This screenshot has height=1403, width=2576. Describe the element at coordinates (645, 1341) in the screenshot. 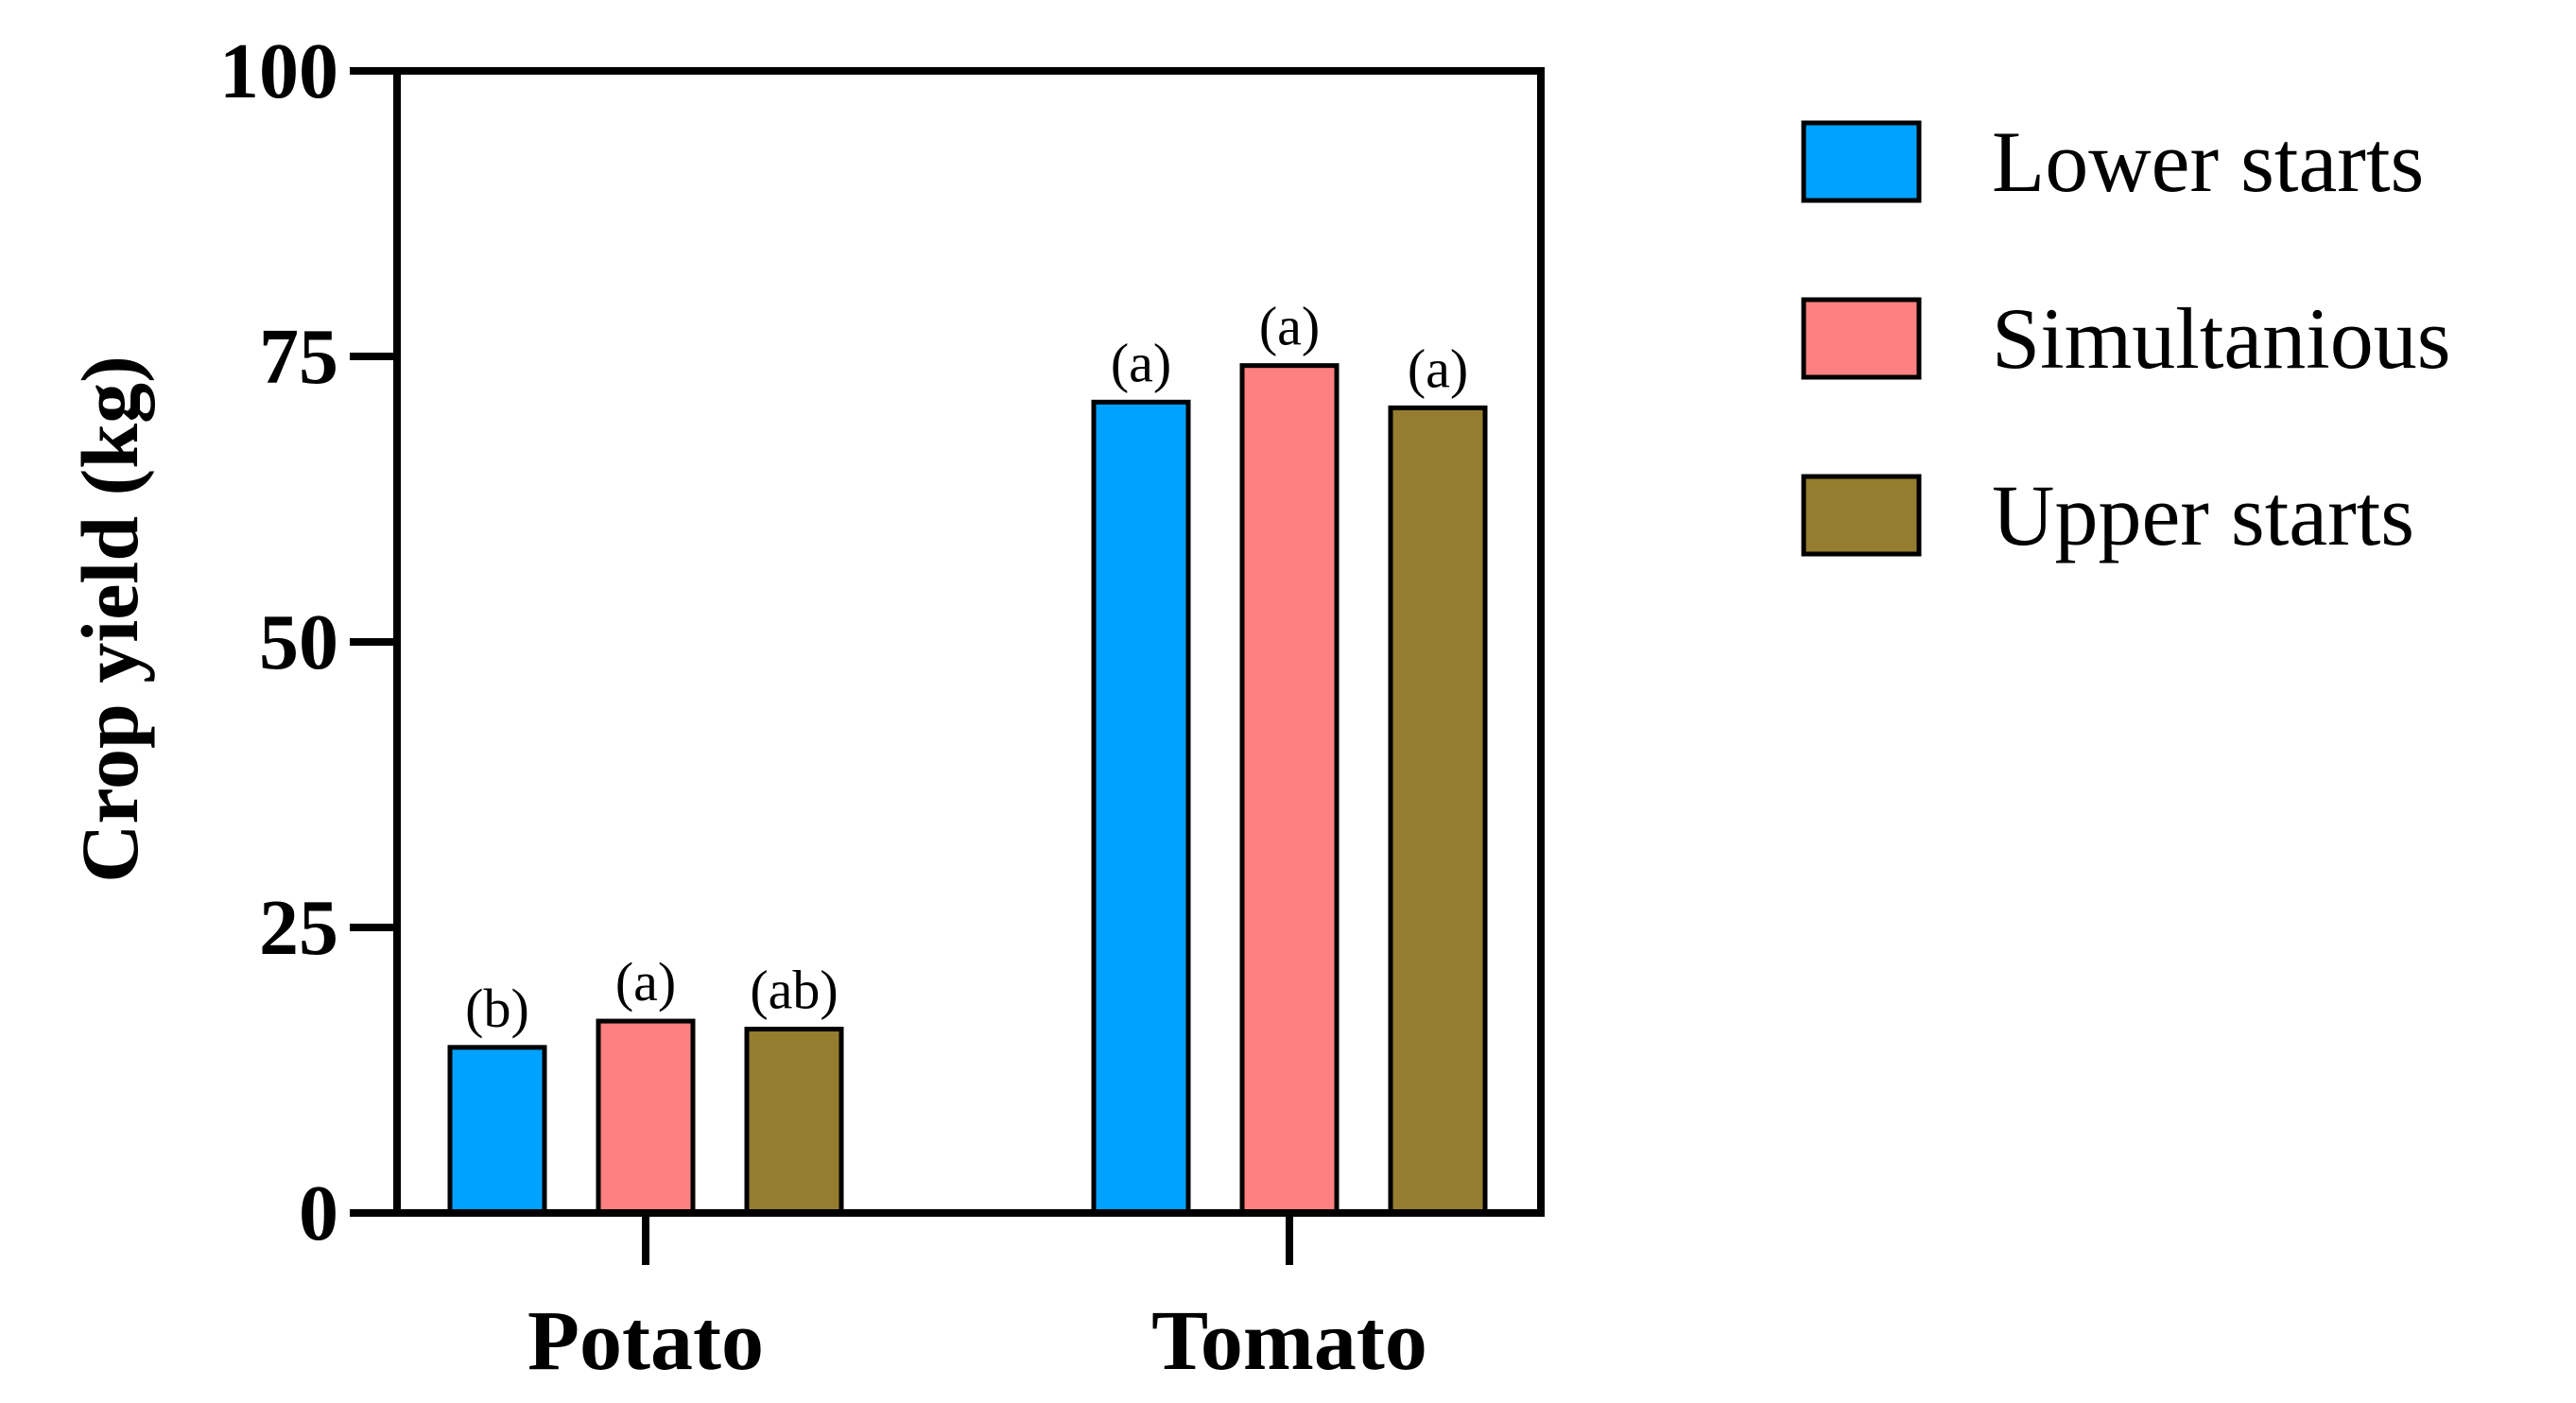

I see `x-tick-label-potato: Potato` at that location.